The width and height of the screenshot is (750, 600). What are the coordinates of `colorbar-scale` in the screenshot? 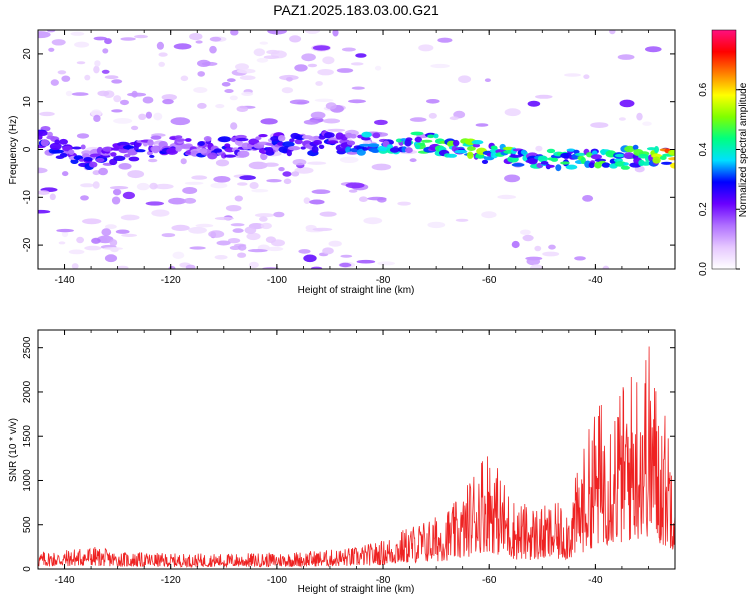 It's located at (724, 149).